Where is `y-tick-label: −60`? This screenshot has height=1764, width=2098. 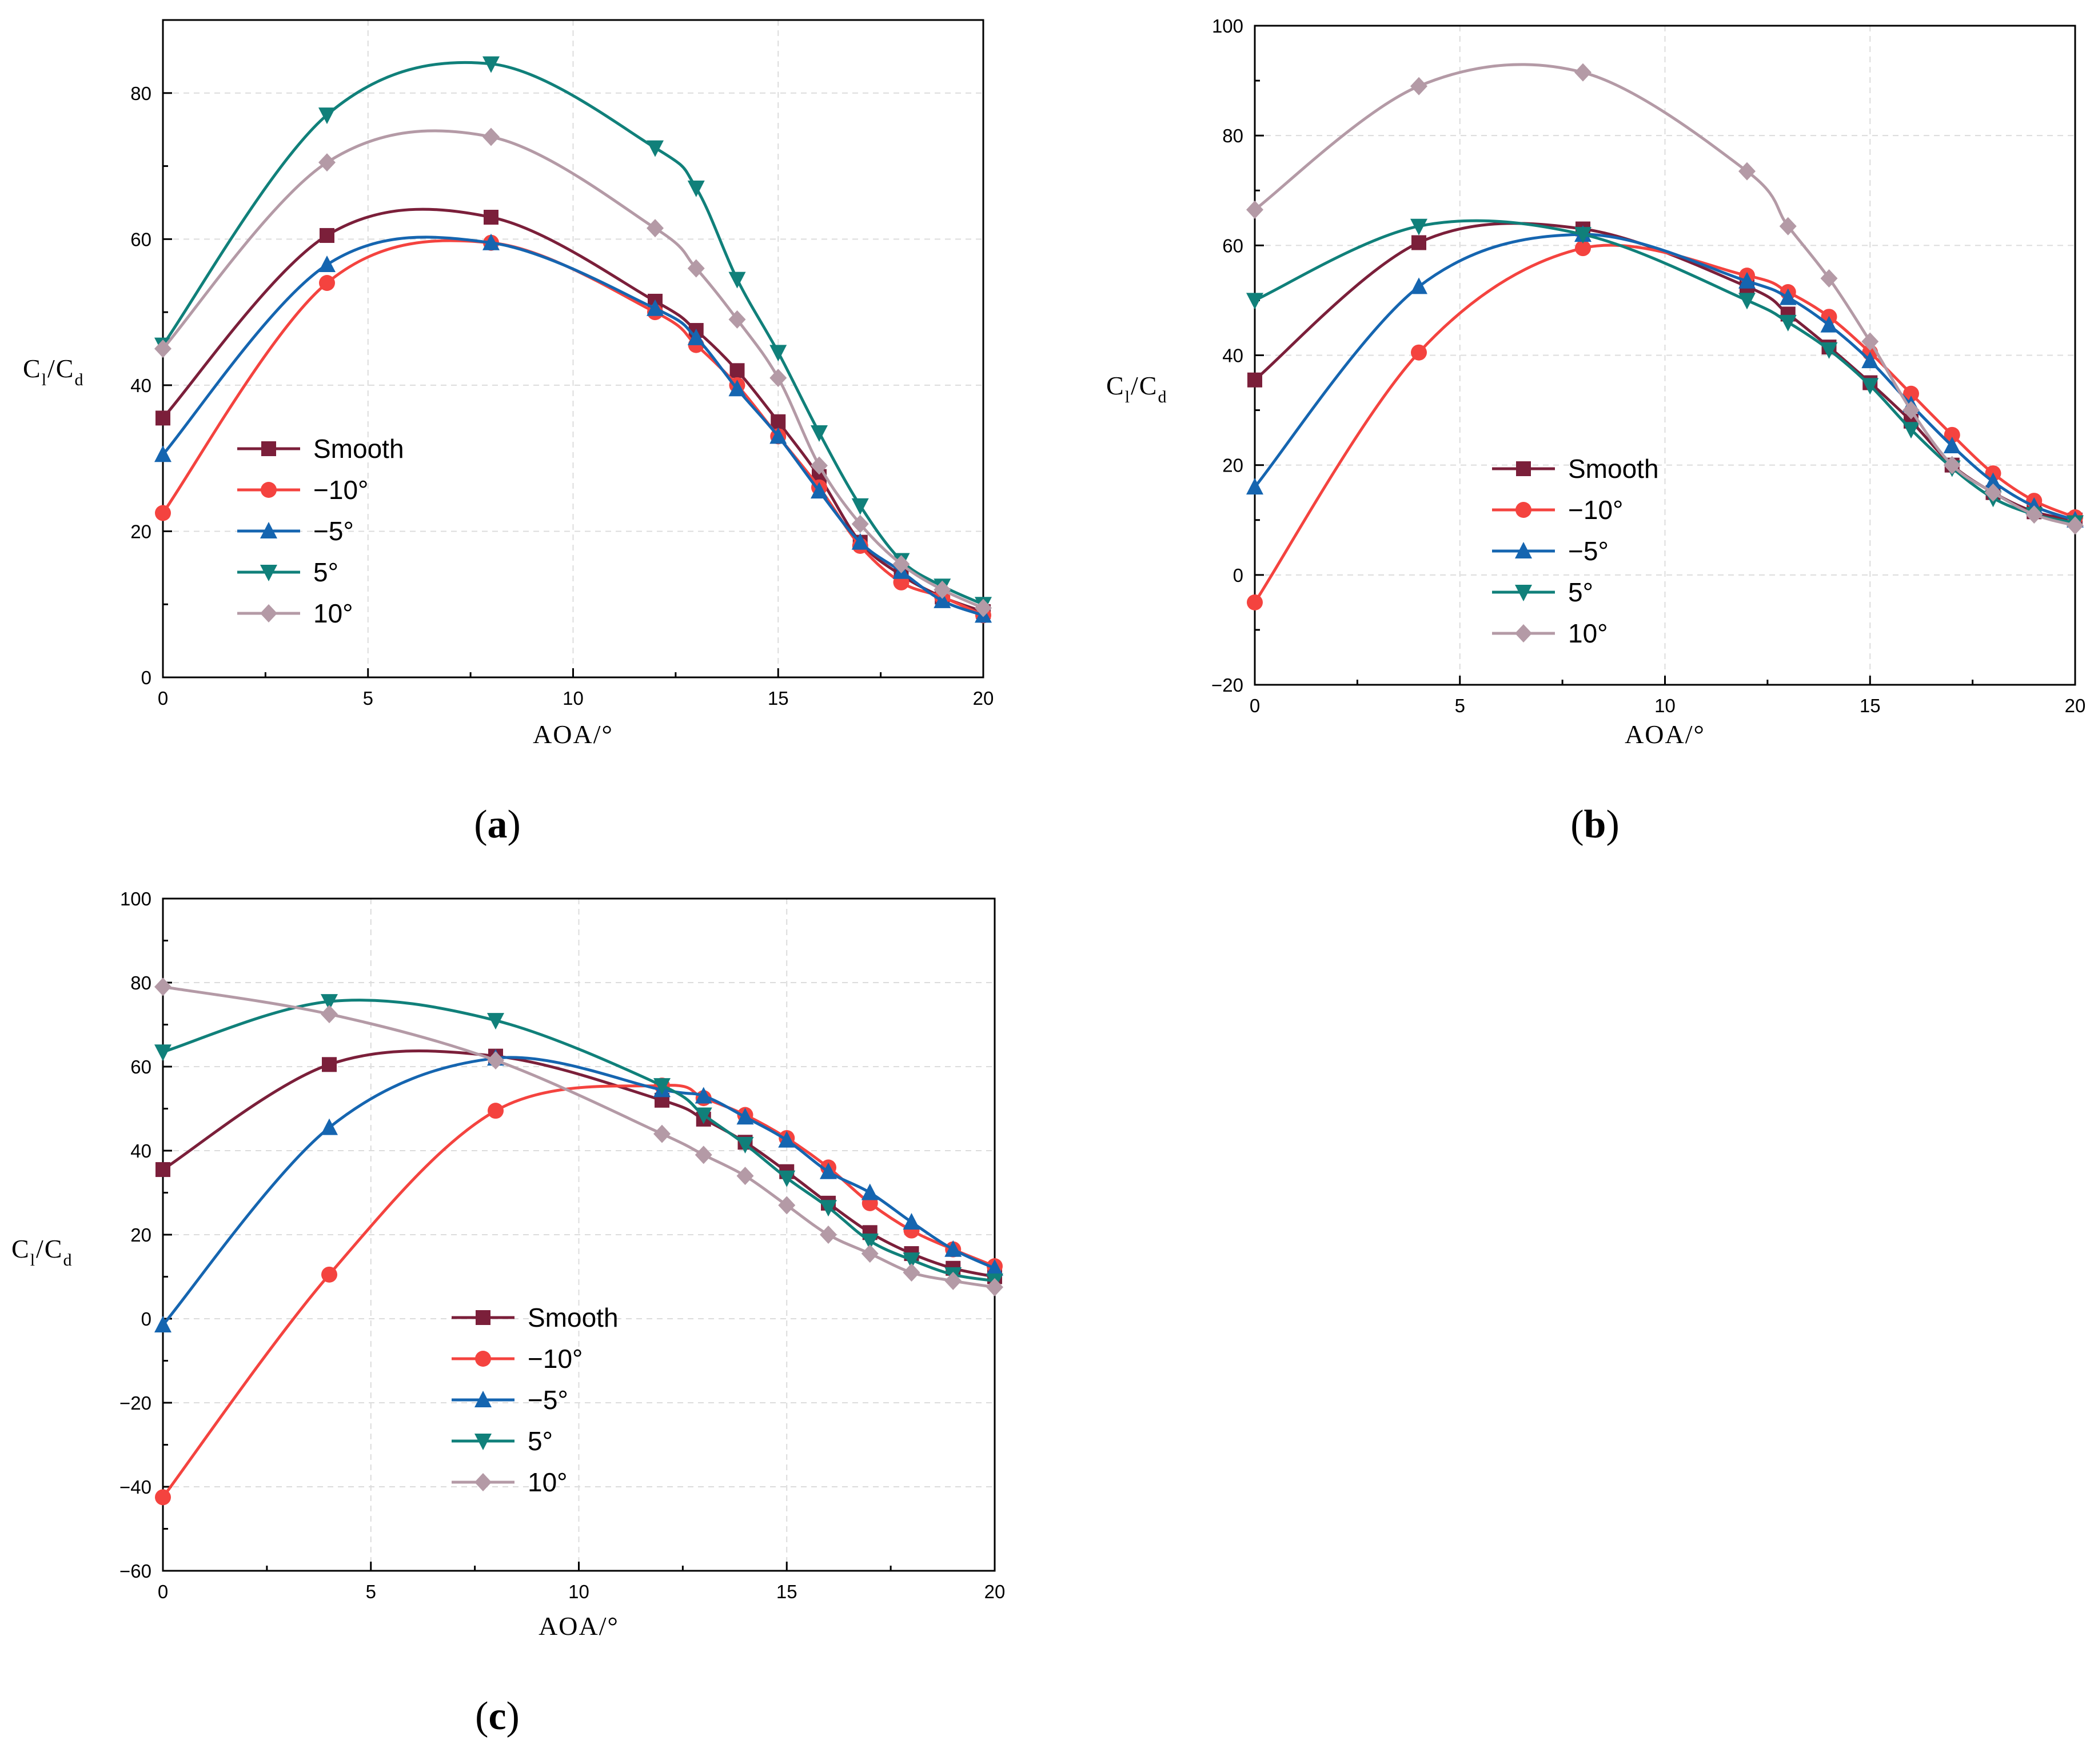
y-tick-label: −60 is located at coordinates (135, 1571).